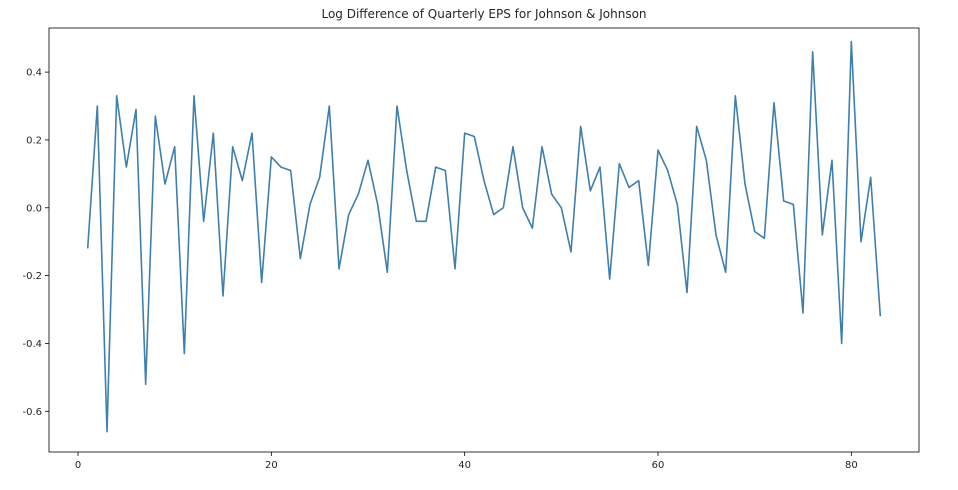  Describe the element at coordinates (34, 73) in the screenshot. I see `y-tick-label: 0.4` at that location.